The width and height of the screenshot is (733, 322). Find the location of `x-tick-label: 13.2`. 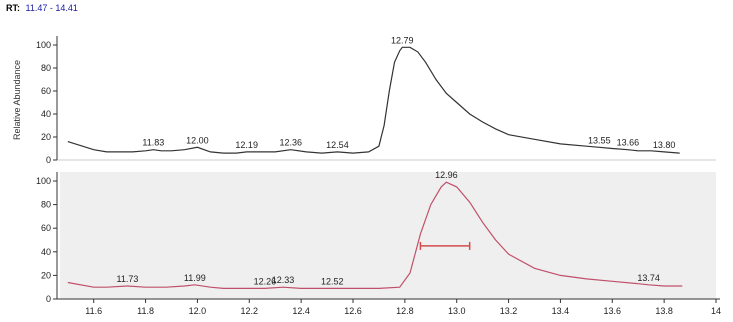

x-tick-label: 13.2 is located at coordinates (509, 311).